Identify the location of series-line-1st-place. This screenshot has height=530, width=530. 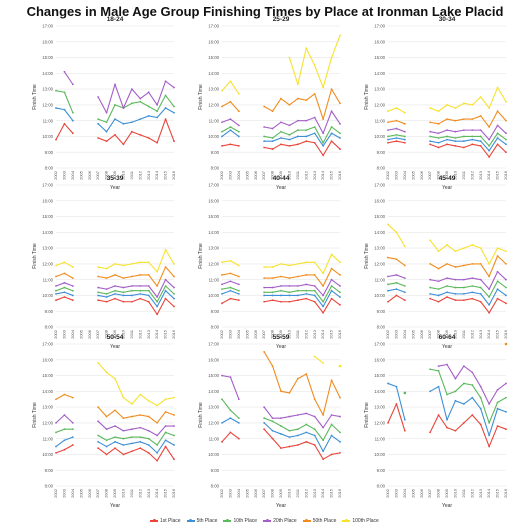
(468, 150).